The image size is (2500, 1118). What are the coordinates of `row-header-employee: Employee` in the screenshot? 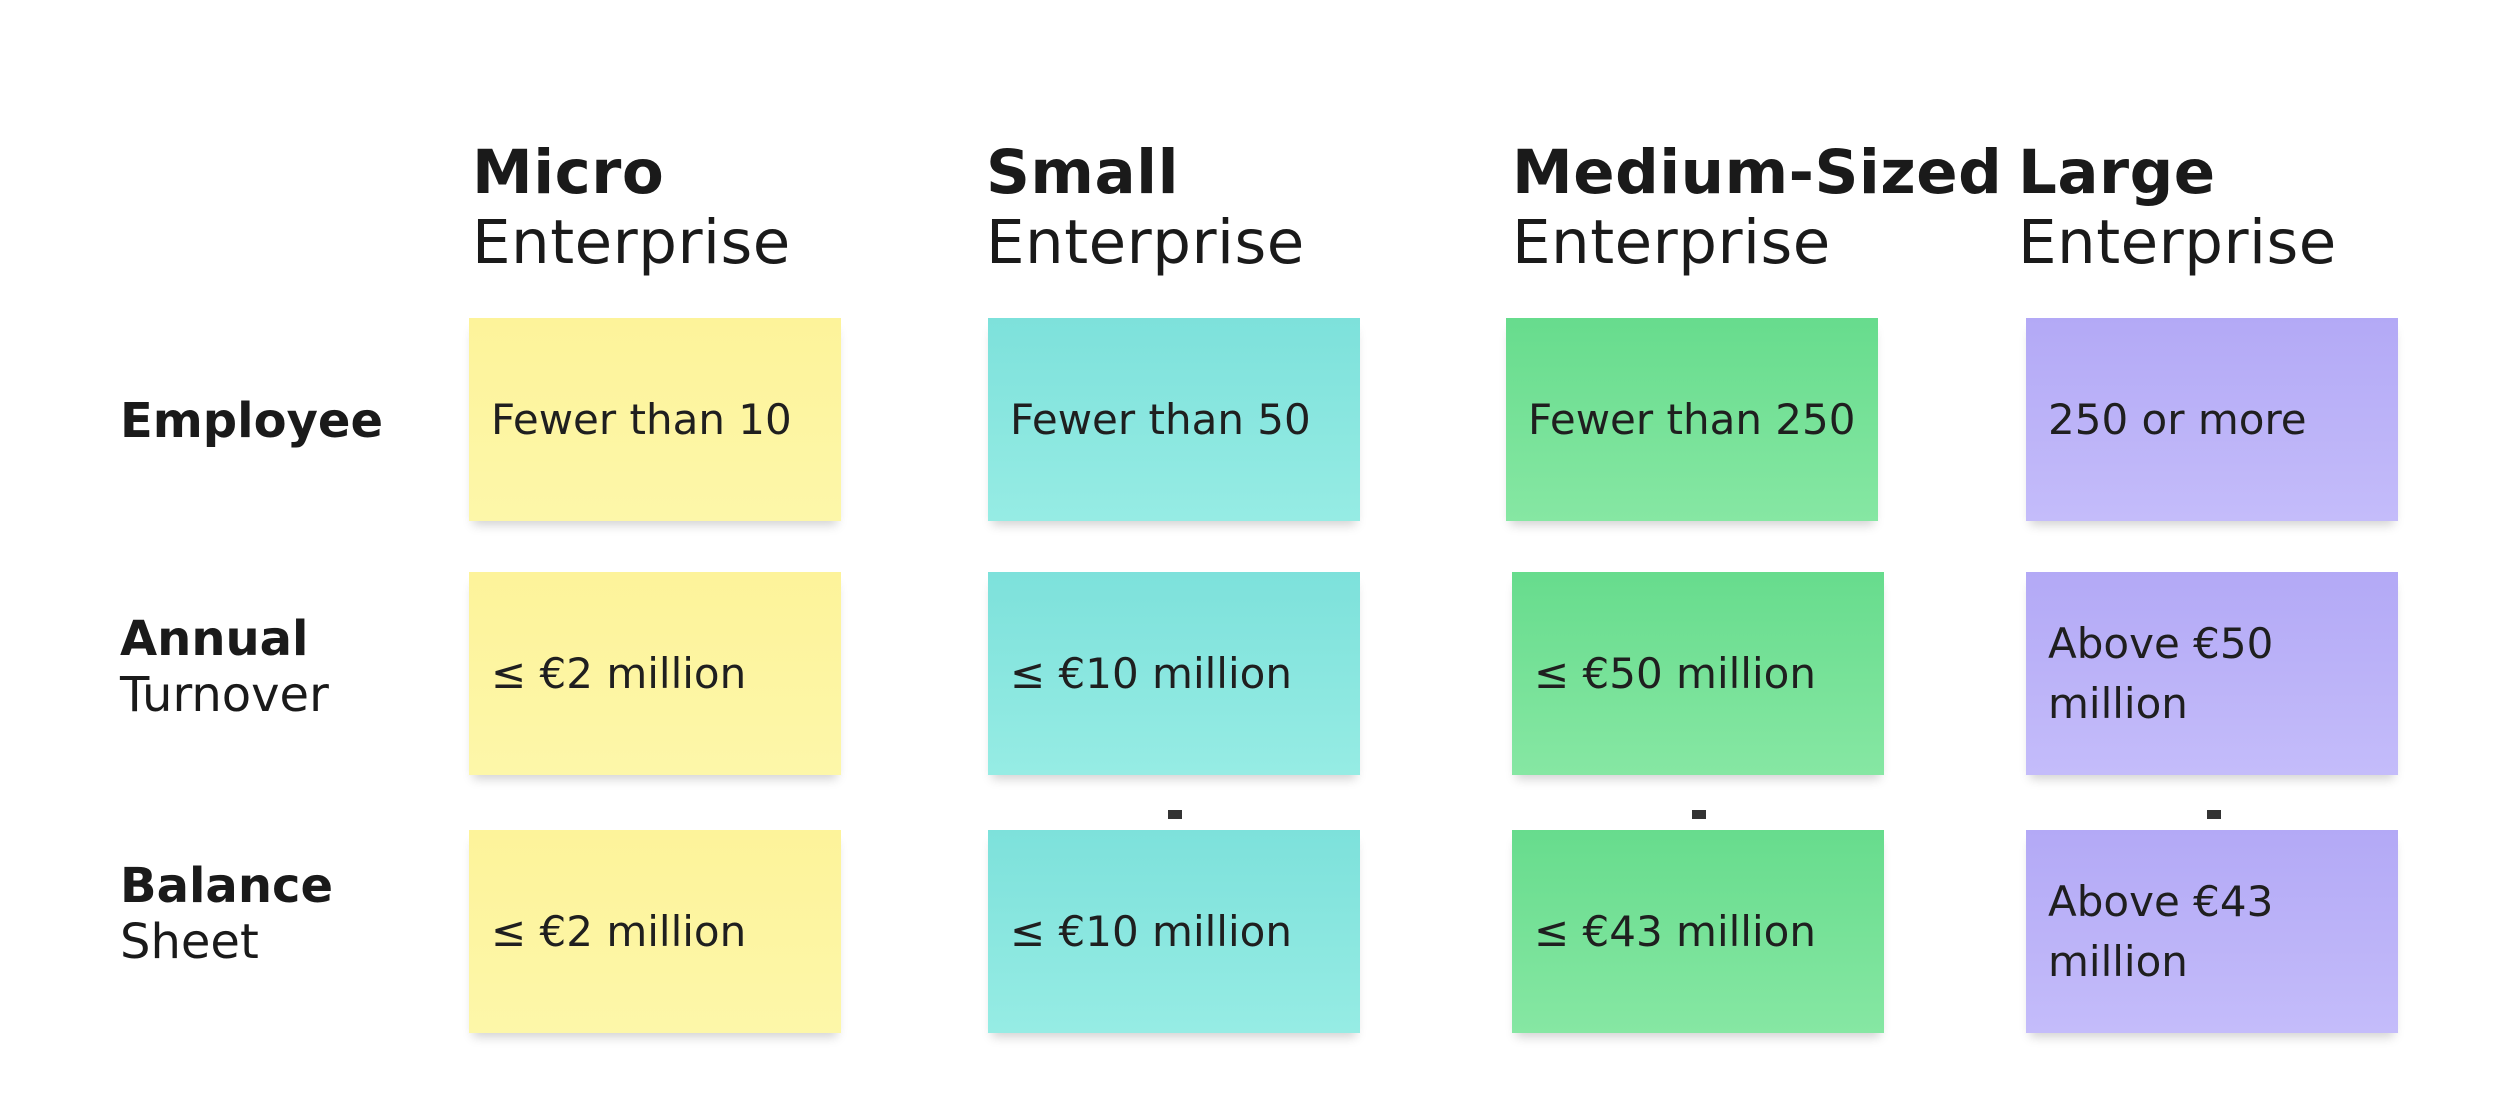 It's located at (251, 421).